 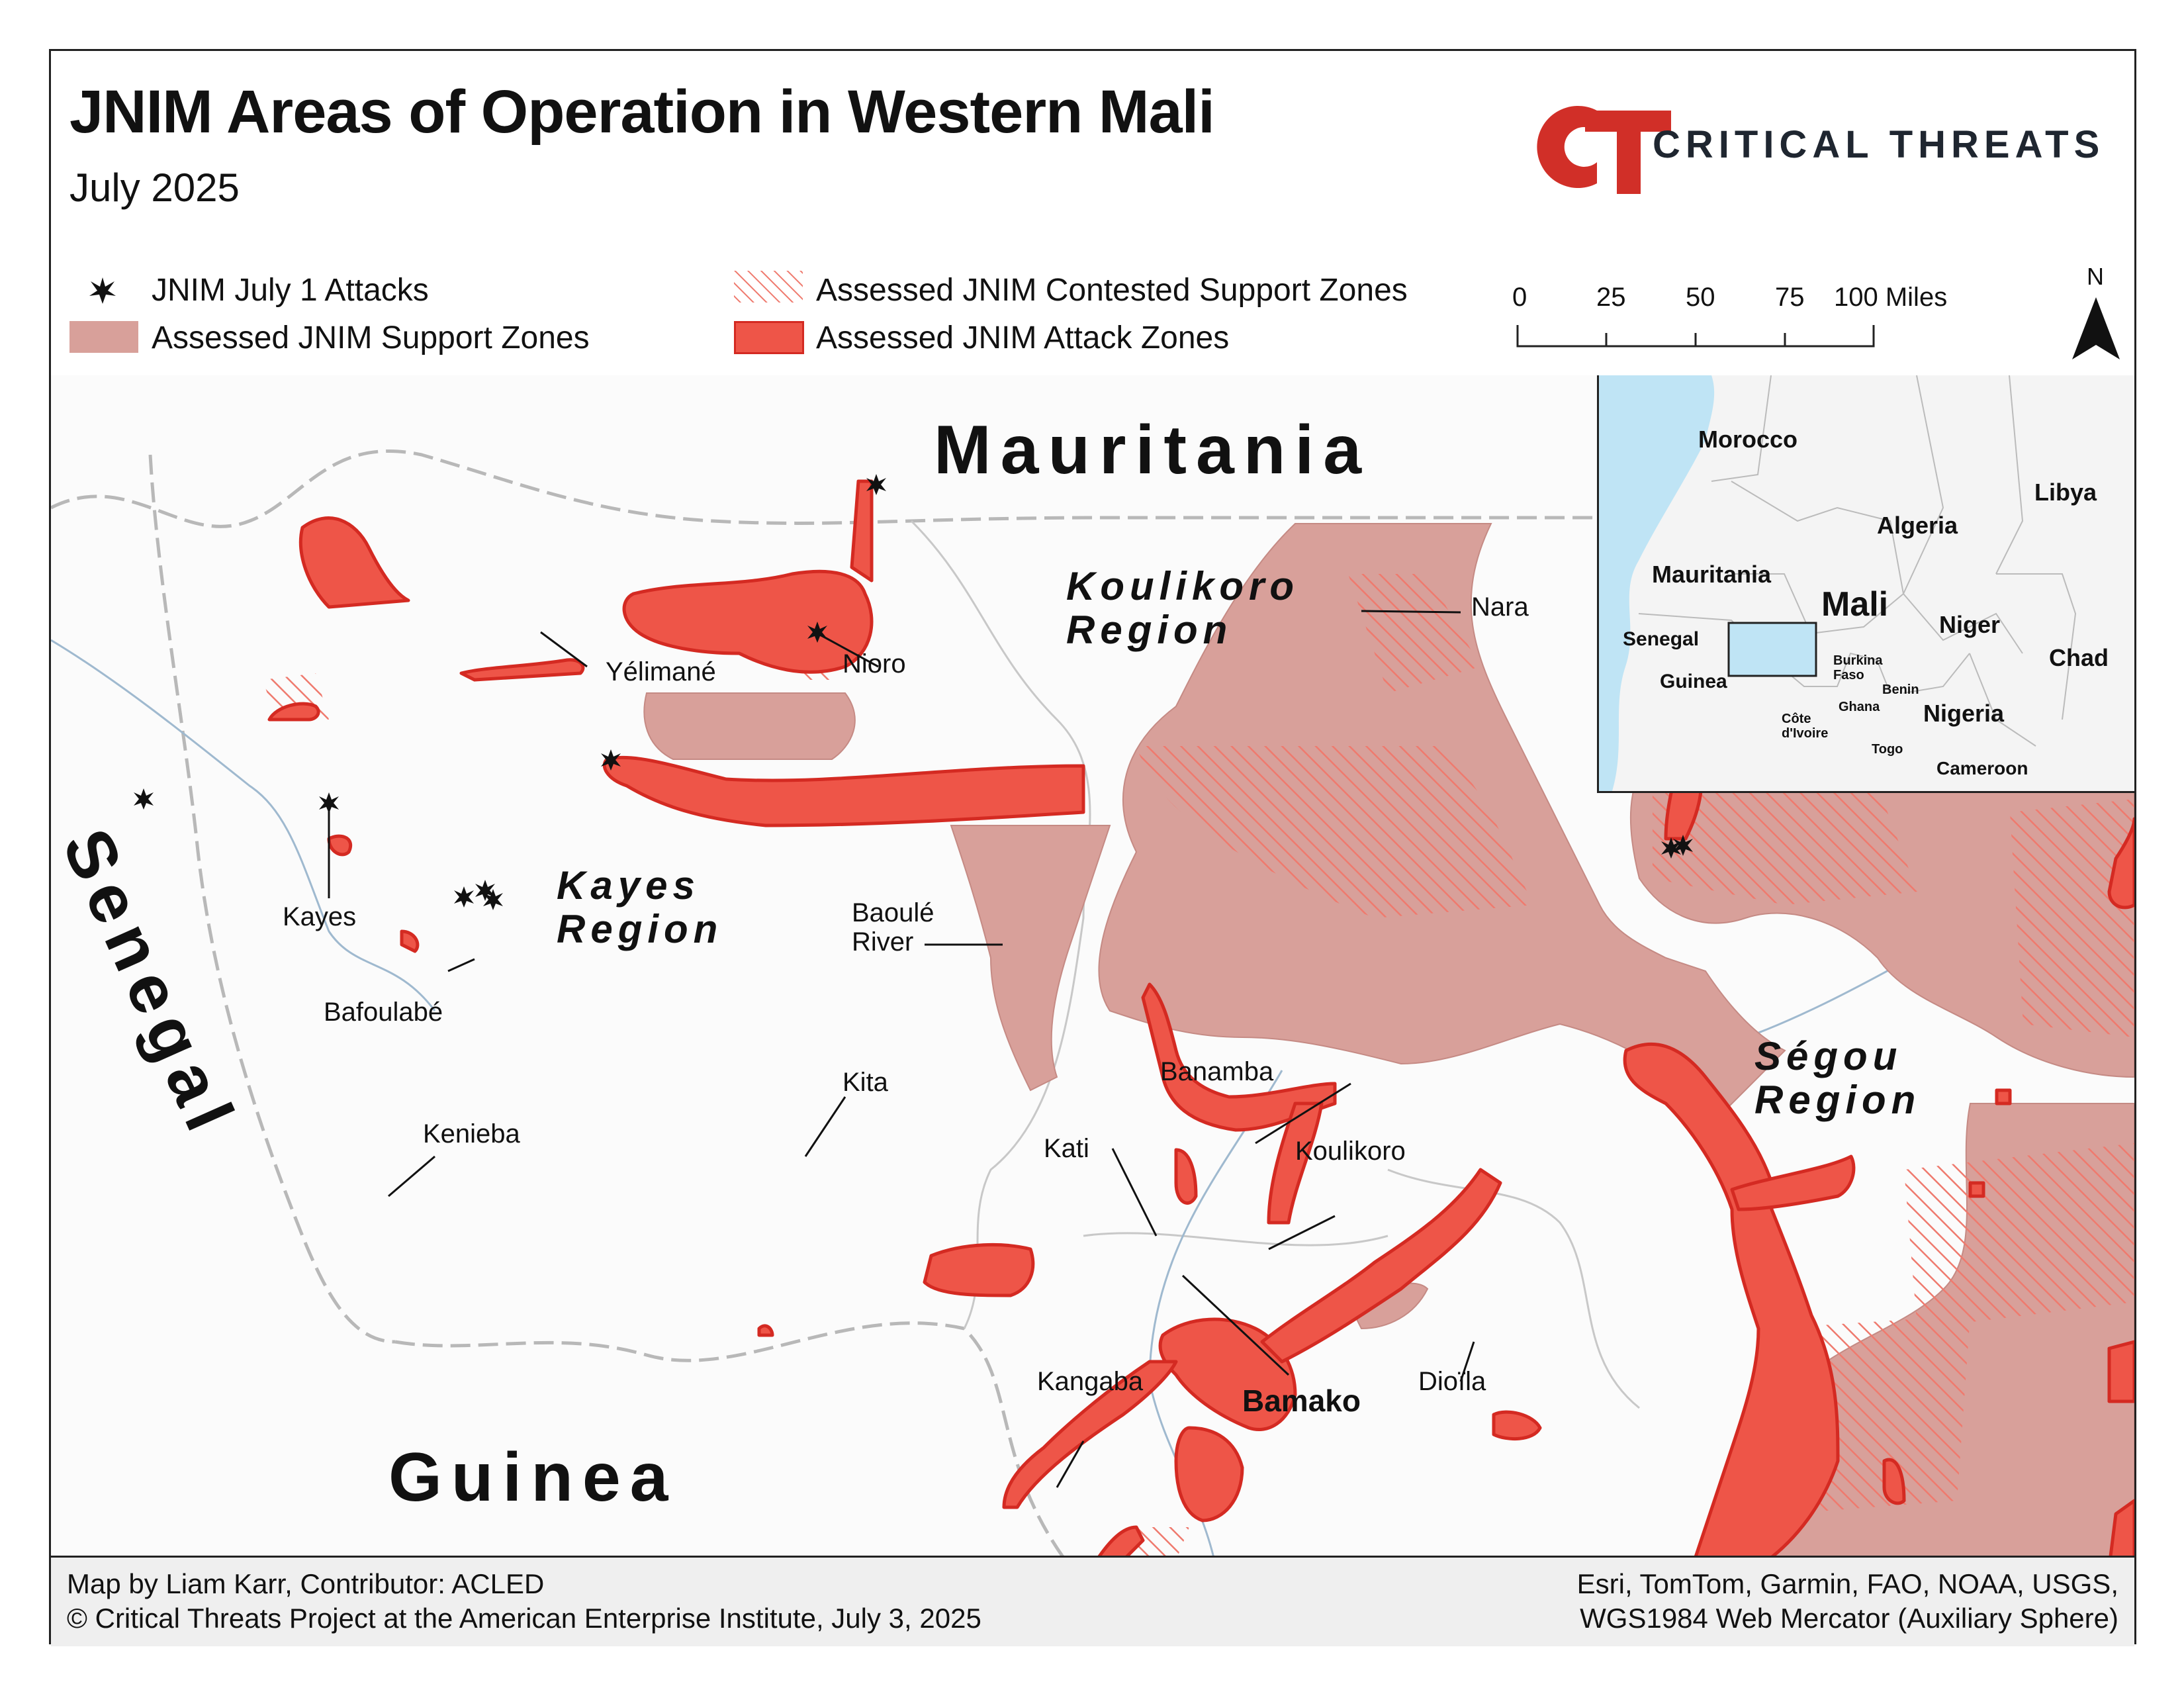 What do you see at coordinates (103, 290) in the screenshot?
I see `attack-star-icon` at bounding box center [103, 290].